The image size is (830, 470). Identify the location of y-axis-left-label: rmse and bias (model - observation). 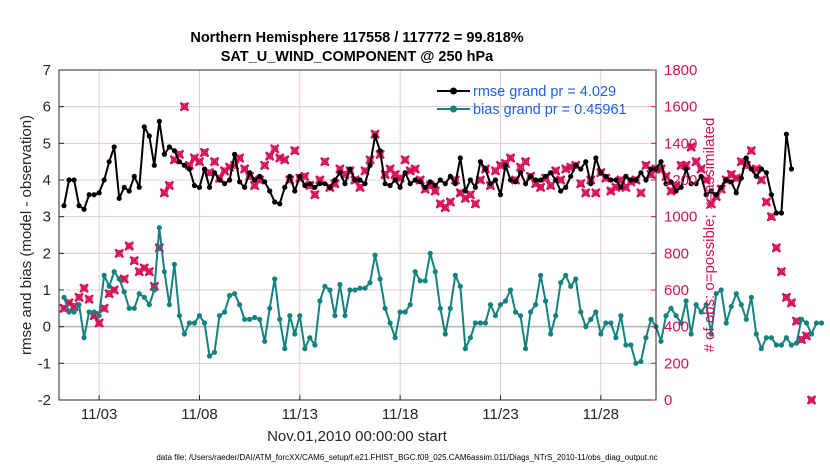
(26, 235).